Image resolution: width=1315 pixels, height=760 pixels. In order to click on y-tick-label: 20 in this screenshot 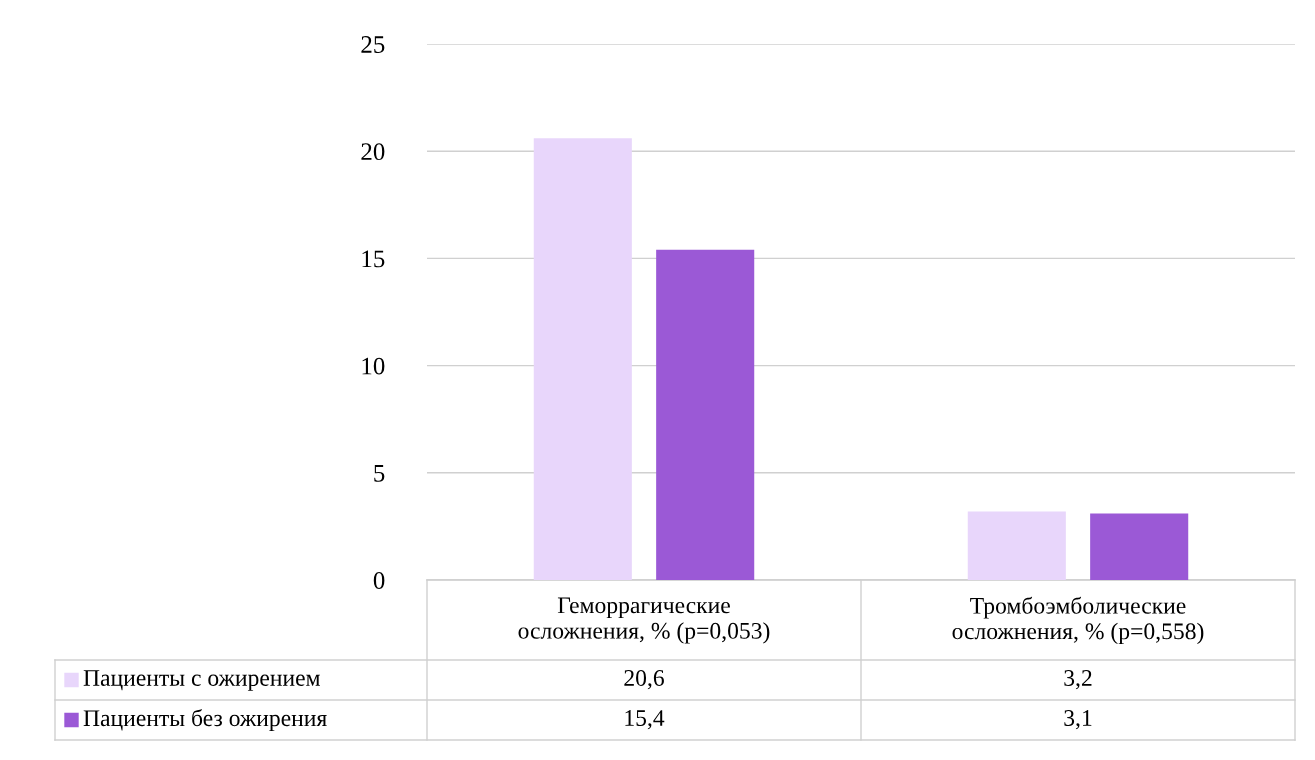, I will do `click(373, 152)`.